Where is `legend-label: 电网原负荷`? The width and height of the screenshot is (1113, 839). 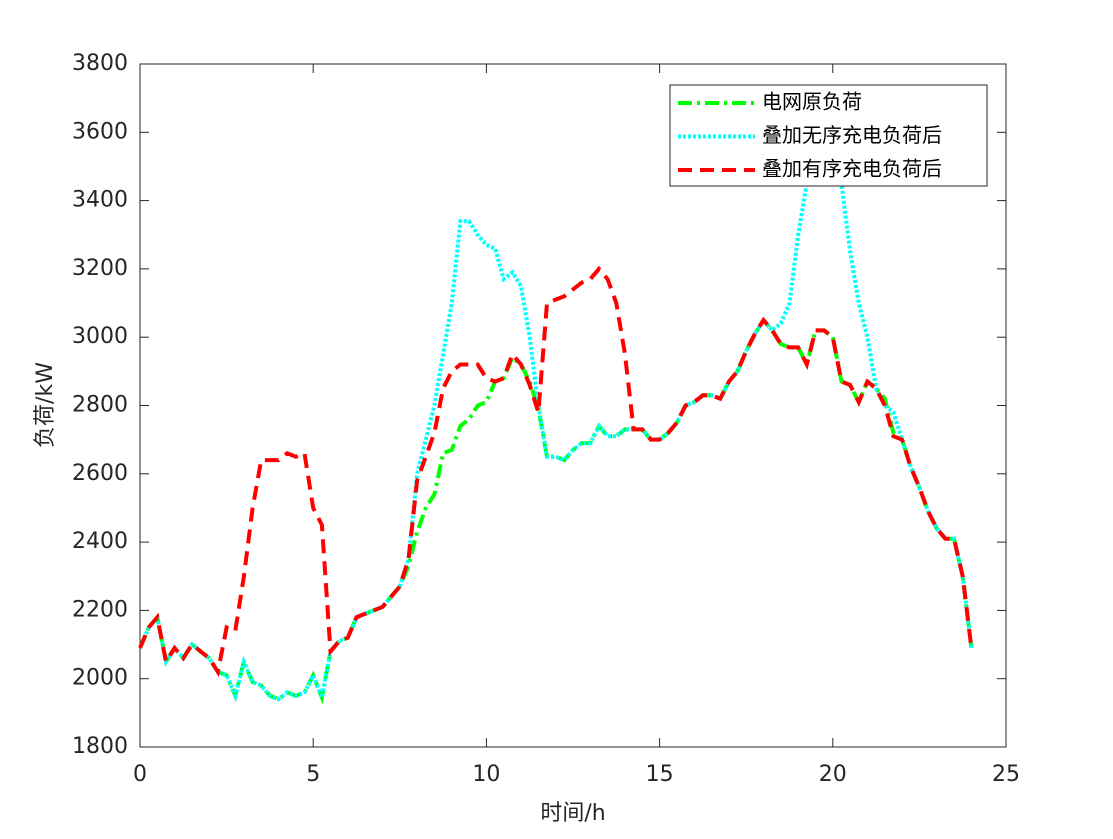
legend-label: 电网原负荷 is located at coordinates (812, 102).